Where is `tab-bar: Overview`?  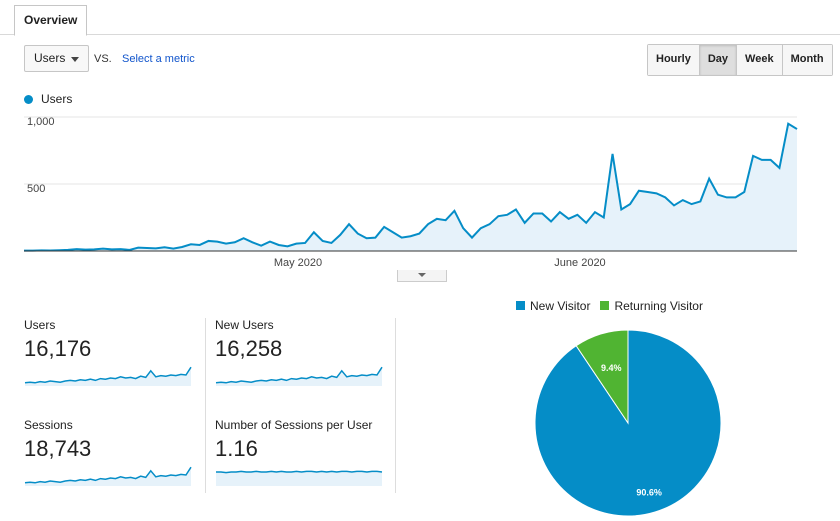 tab-bar: Overview is located at coordinates (420, 18).